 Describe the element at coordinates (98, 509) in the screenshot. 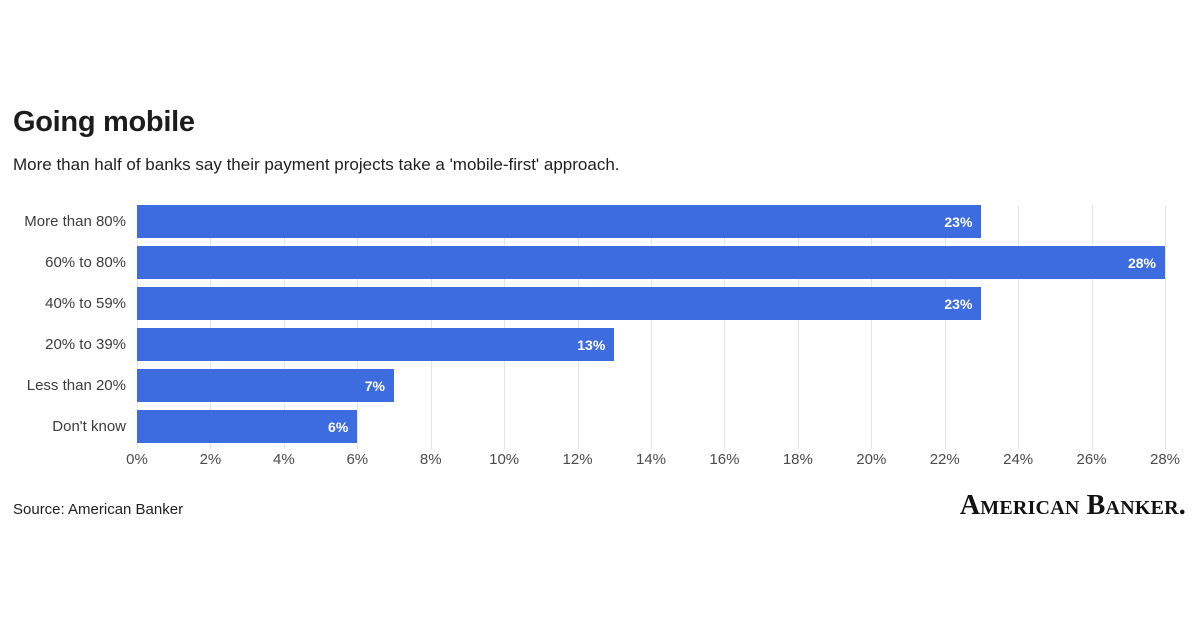

I see `source-note: Source: American Banker` at that location.